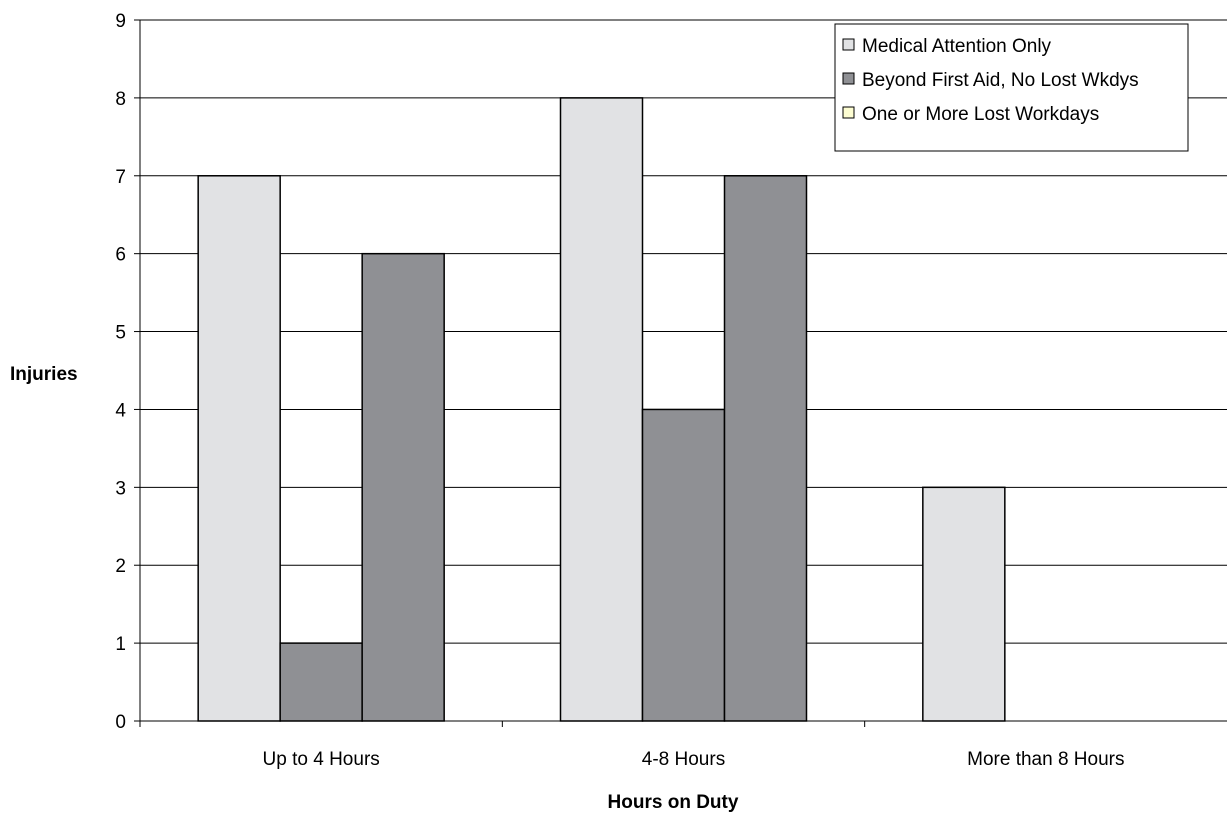  What do you see at coordinates (1045, 759) in the screenshot?
I see `x-tick-label: More than 8 Hours` at bounding box center [1045, 759].